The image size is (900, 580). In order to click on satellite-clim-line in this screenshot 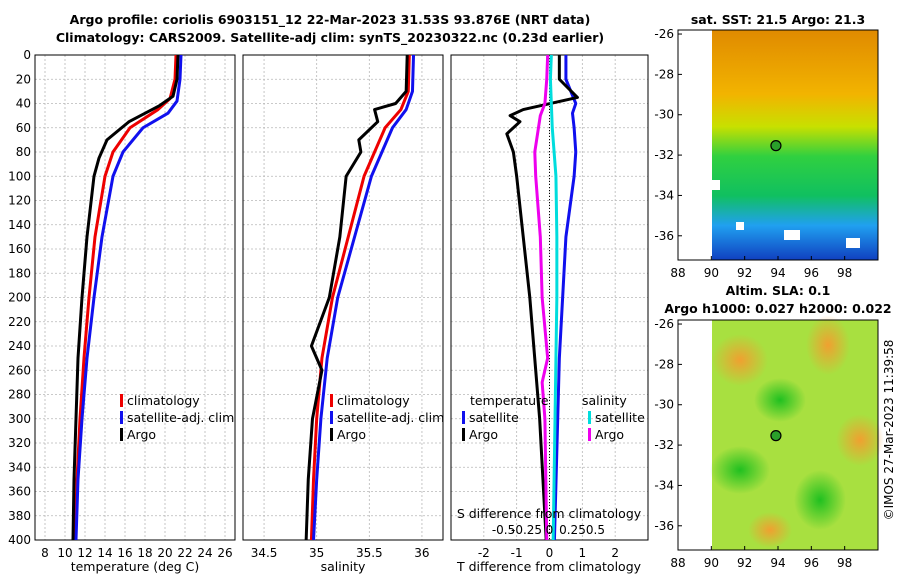, I will do `click(128, 297)`.